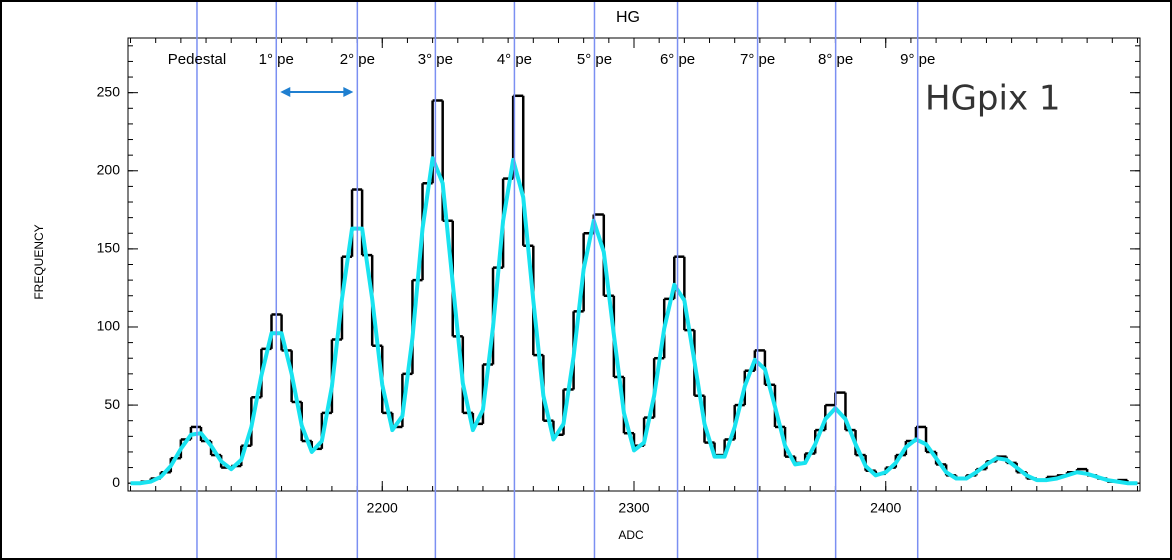  Describe the element at coordinates (382, 508) in the screenshot. I see `x-tick-label: 2200` at that location.